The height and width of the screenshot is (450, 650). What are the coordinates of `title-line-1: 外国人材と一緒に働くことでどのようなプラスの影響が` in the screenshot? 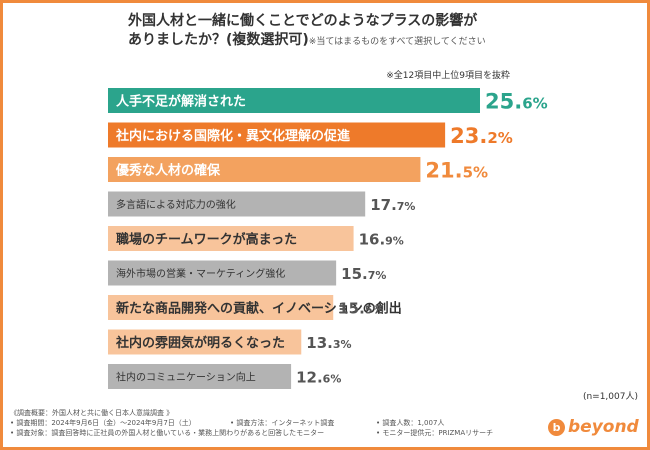 It's located at (303, 21).